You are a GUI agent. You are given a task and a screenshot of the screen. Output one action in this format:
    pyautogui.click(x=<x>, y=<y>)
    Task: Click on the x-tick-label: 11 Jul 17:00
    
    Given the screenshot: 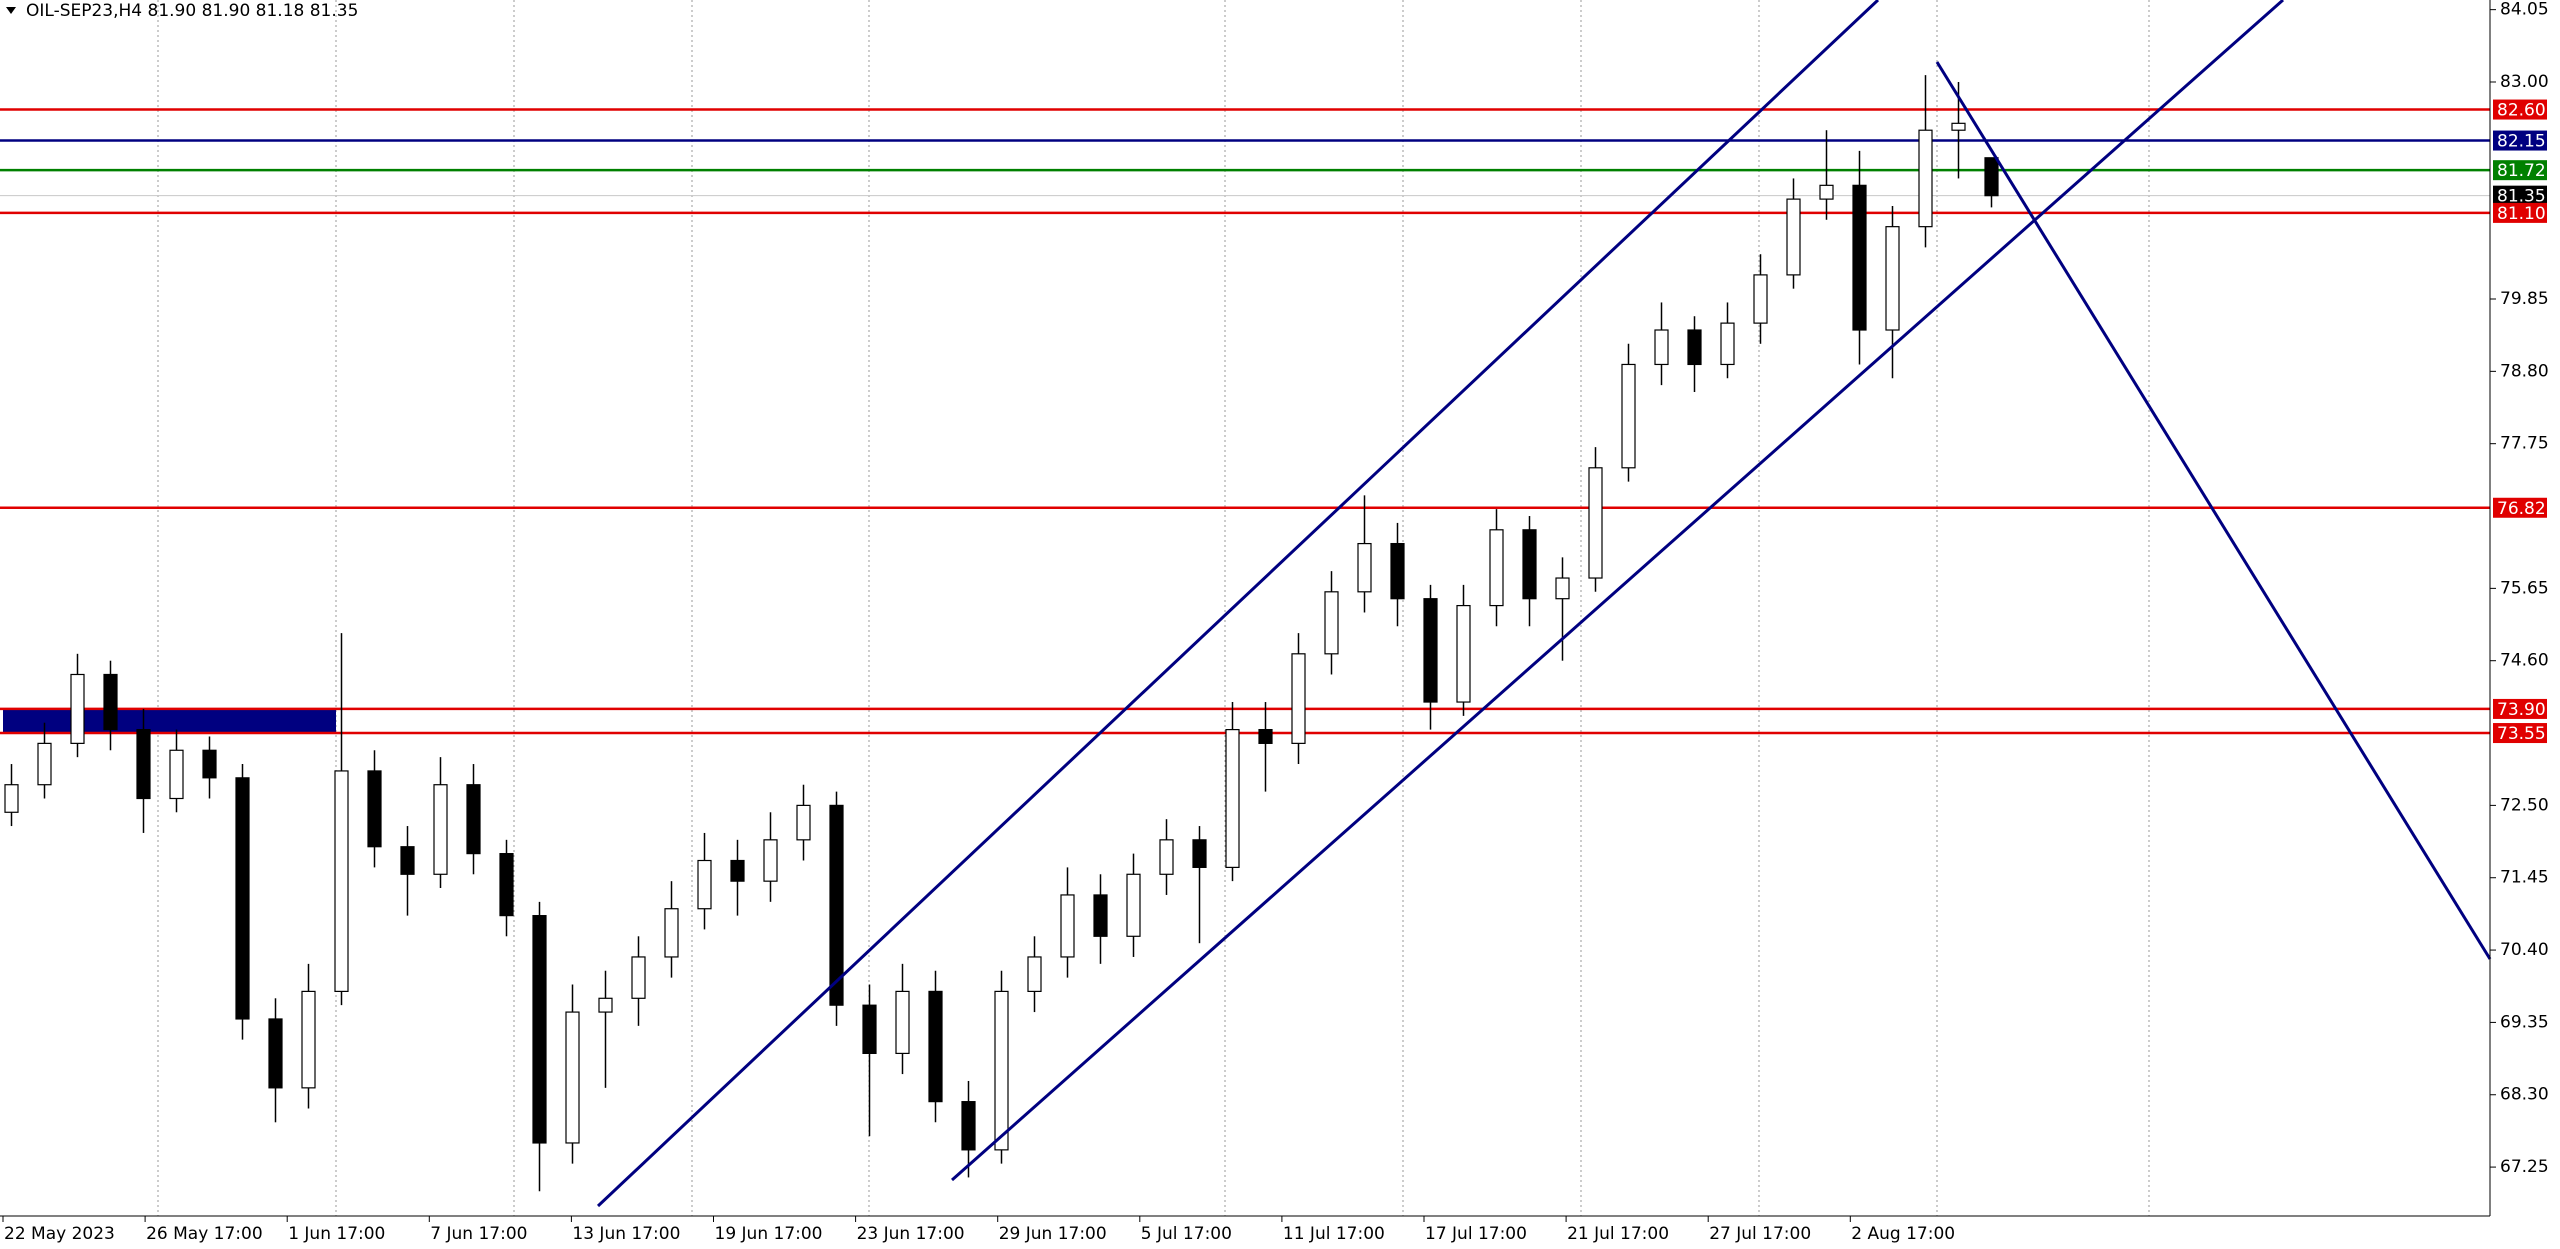 What is the action you would take?
    pyautogui.click(x=1334, y=1234)
    